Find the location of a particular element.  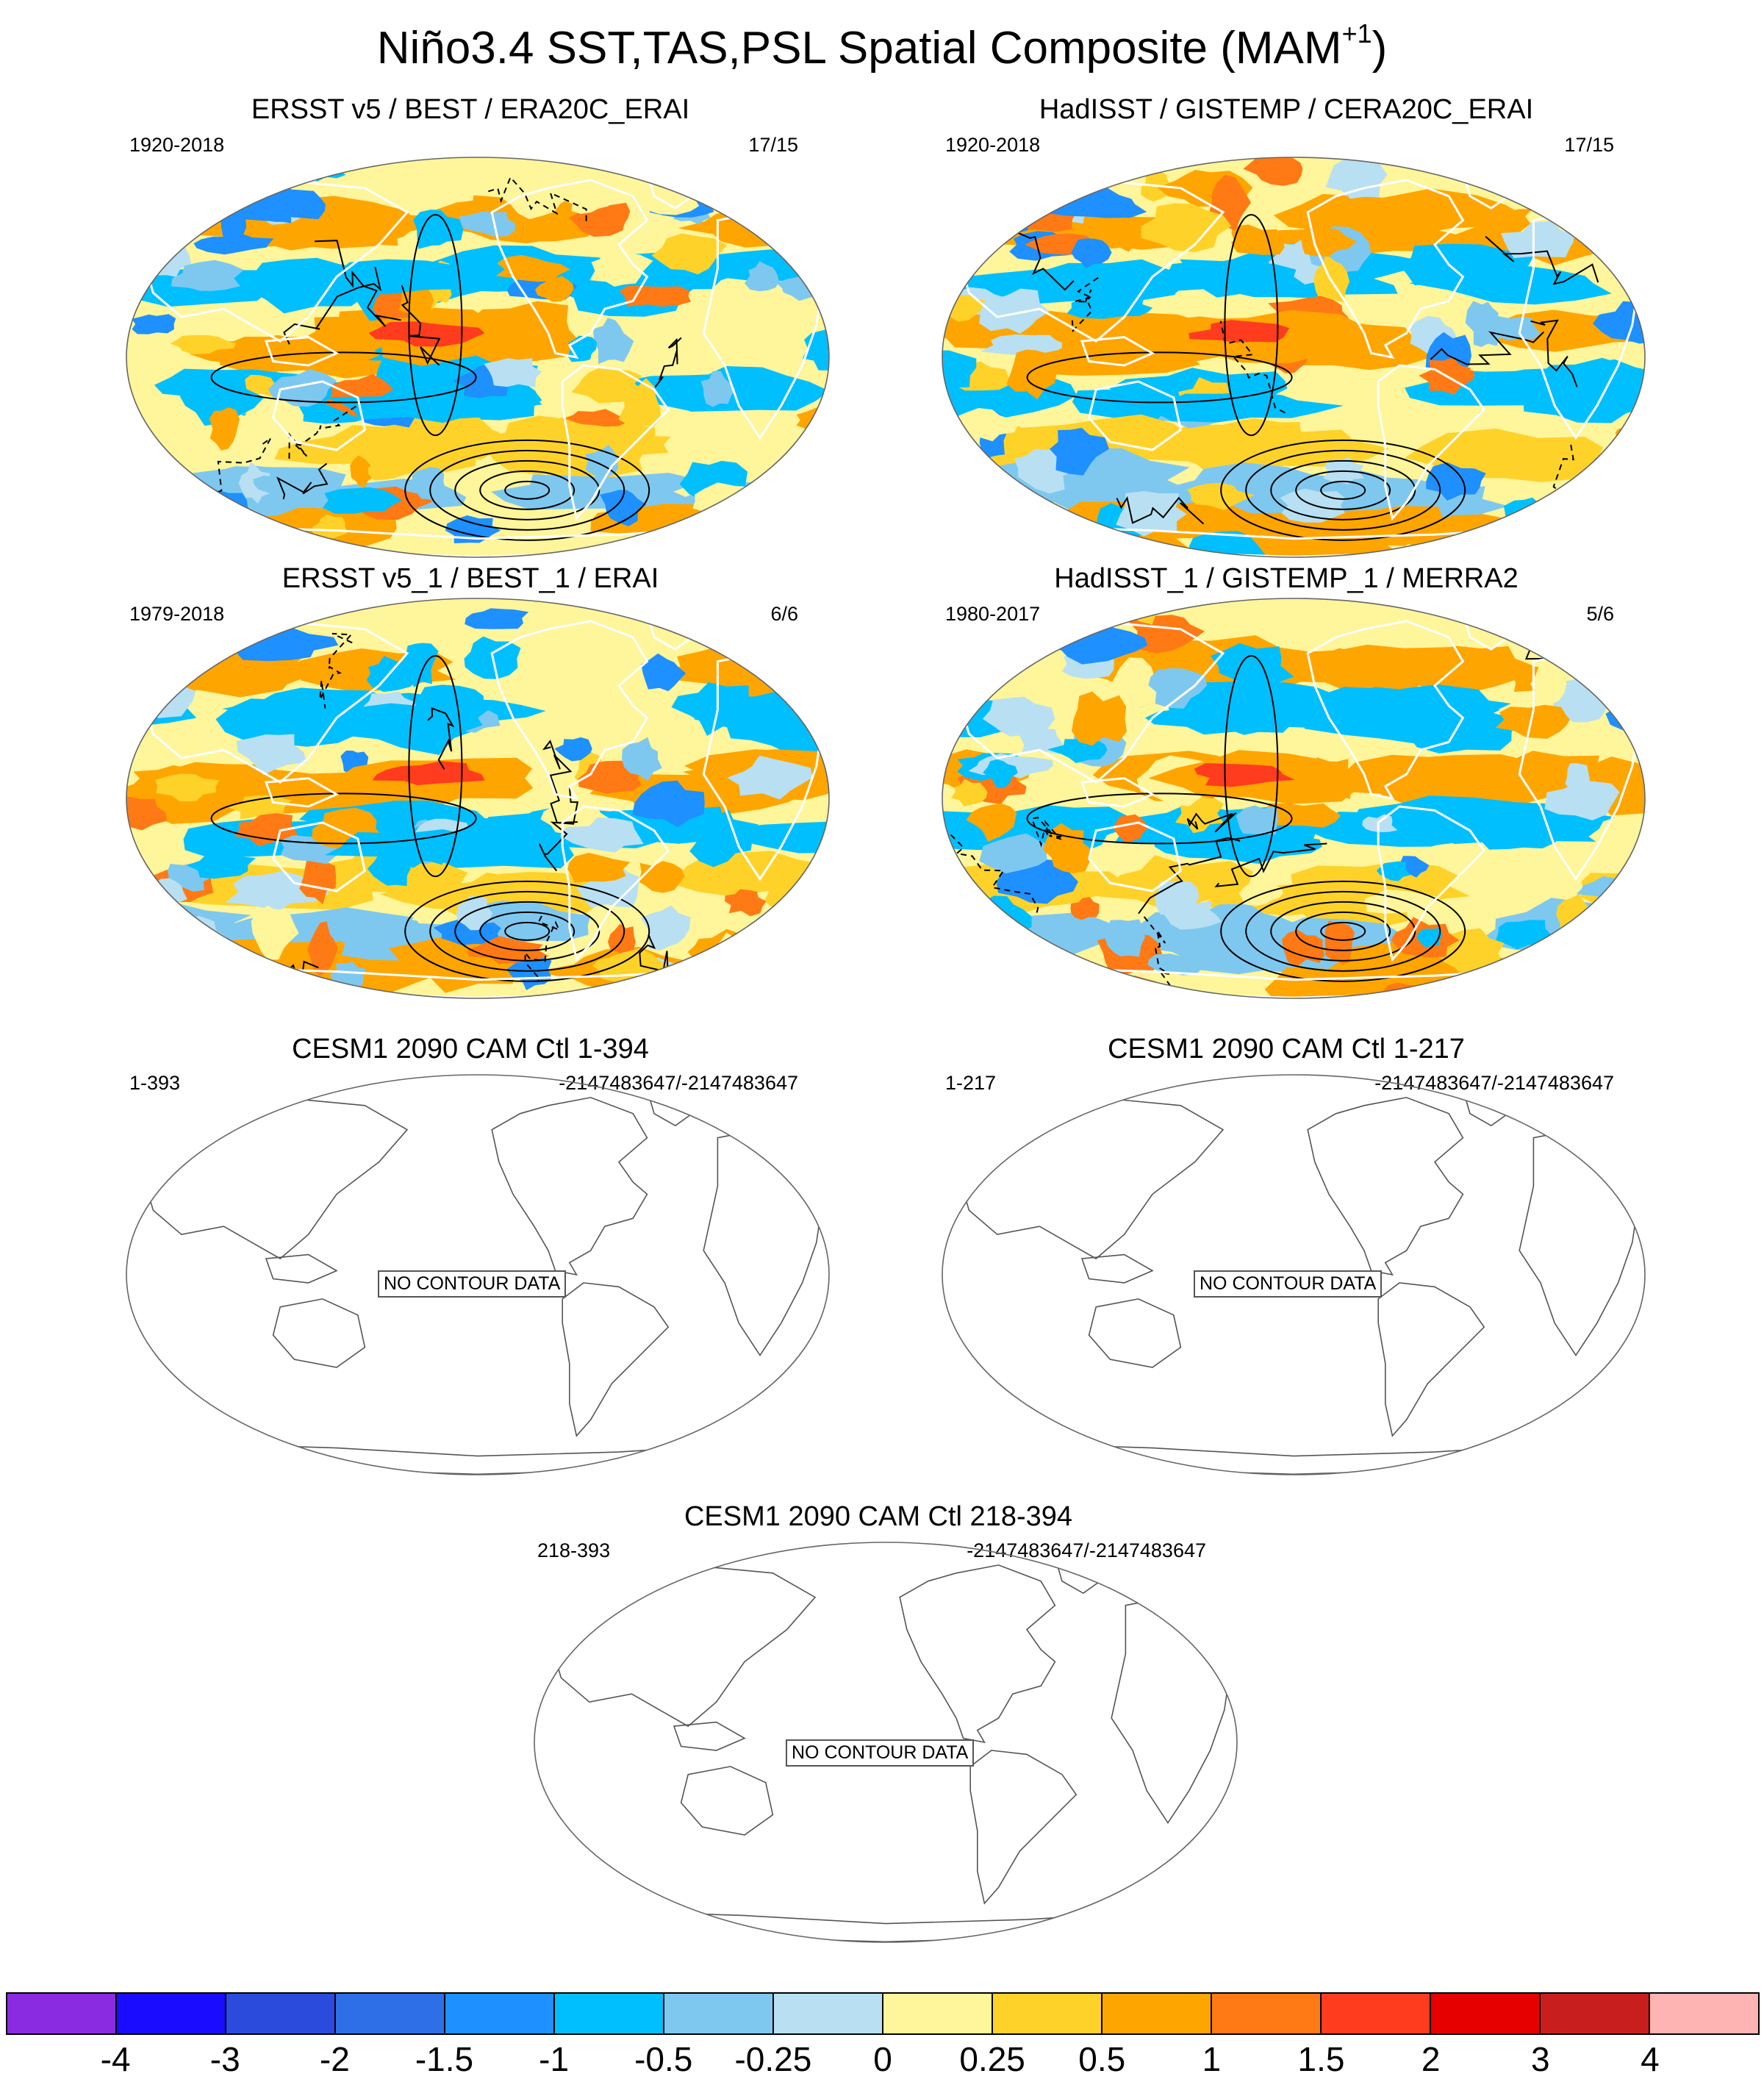

panel-3-map is located at coordinates (478, 799).